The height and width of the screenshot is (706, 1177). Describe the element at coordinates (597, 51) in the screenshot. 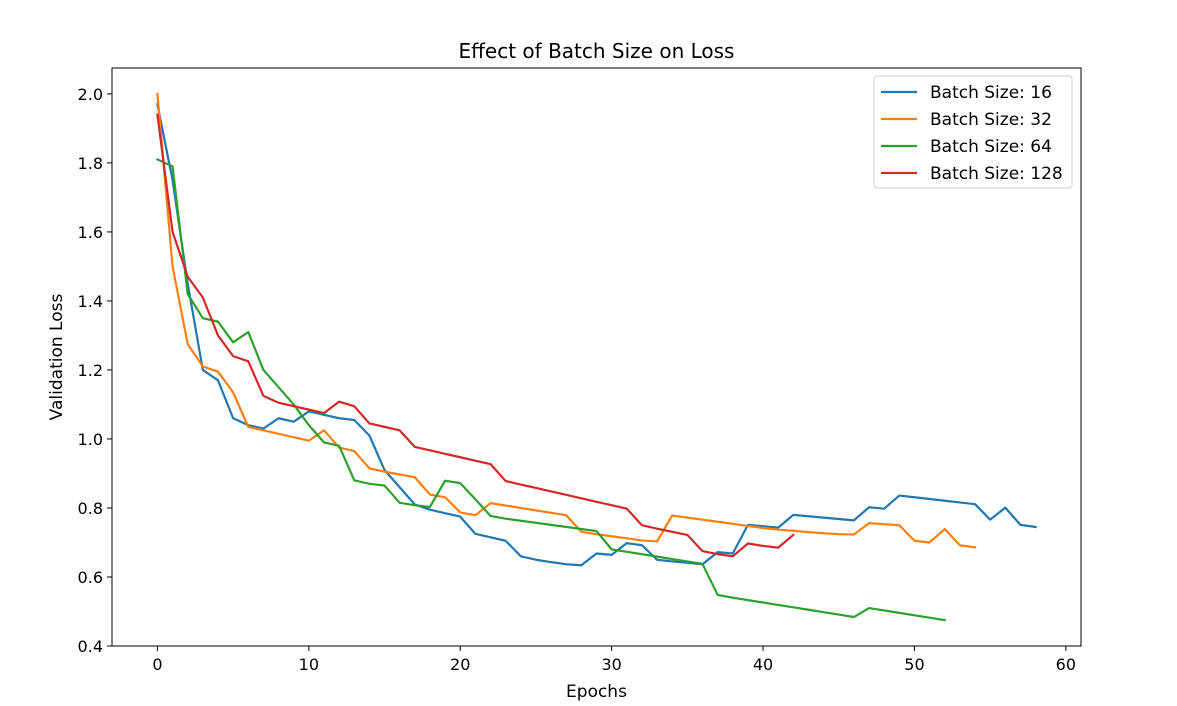

I see `chart-title: Effect of Batch Size on Loss` at that location.